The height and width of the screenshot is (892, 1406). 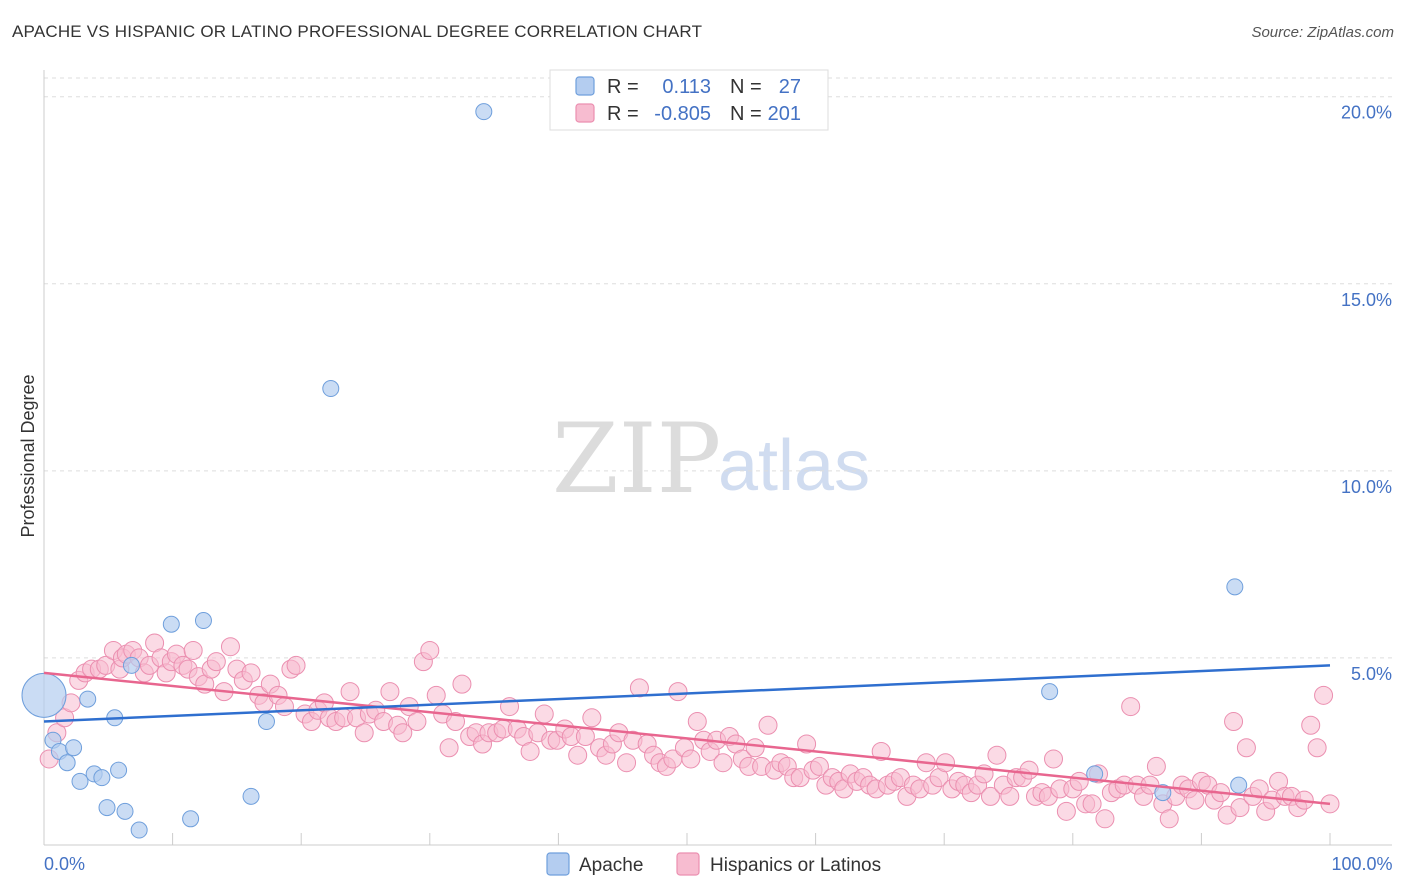 I want to click on apache-trend-line, so click(x=687, y=693).